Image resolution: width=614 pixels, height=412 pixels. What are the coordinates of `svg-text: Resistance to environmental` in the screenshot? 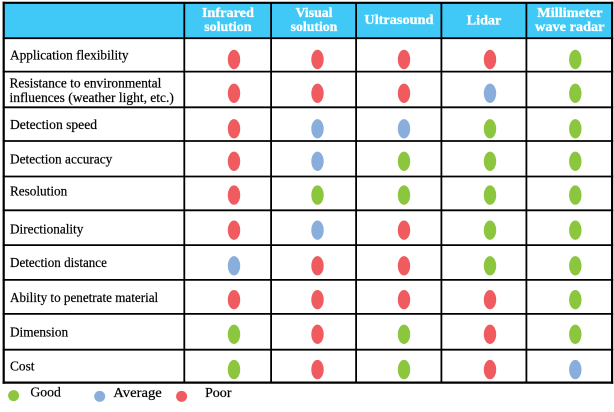 It's located at (86, 83).